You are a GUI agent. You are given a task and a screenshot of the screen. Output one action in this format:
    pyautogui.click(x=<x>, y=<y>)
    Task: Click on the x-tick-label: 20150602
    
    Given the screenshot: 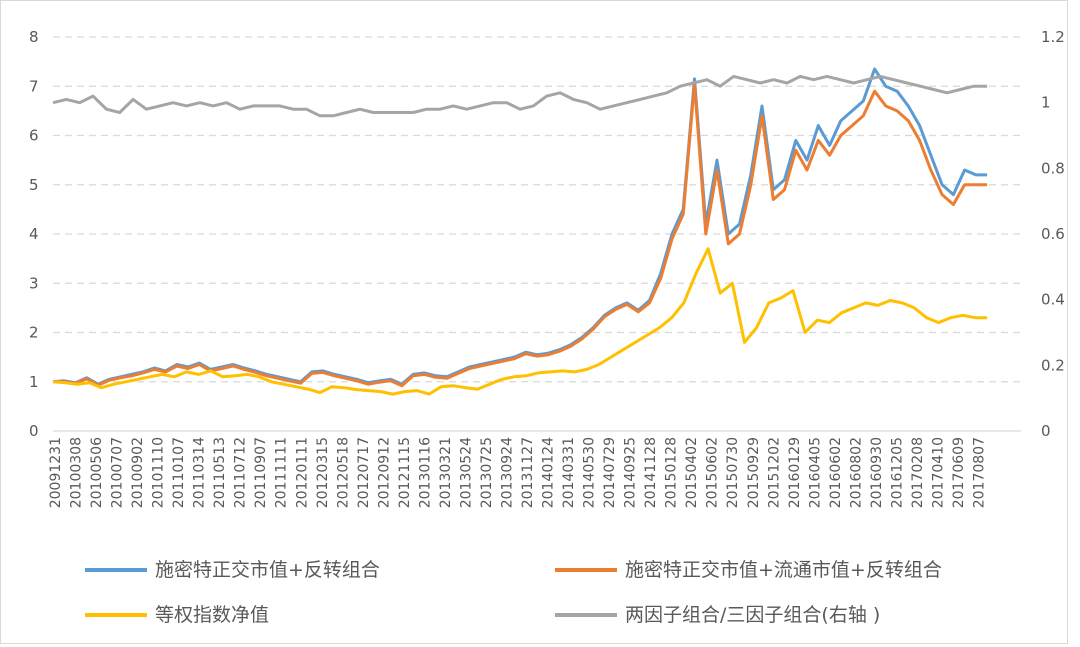 What is the action you would take?
    pyautogui.click(x=713, y=472)
    